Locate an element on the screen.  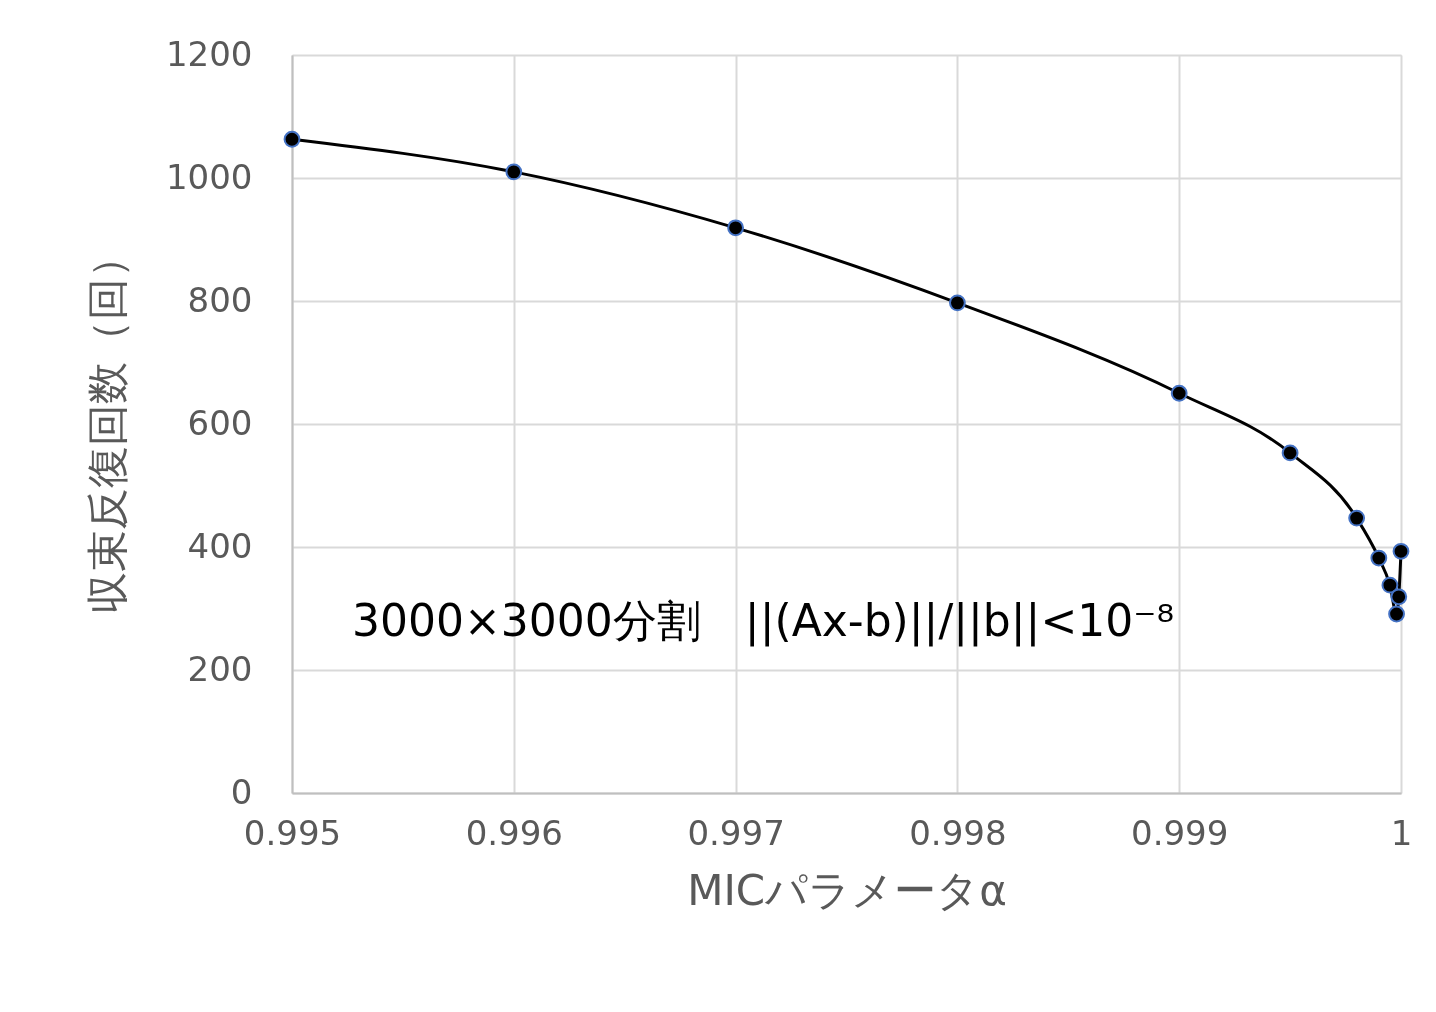
y-tick-label: 200 is located at coordinates (220, 668).